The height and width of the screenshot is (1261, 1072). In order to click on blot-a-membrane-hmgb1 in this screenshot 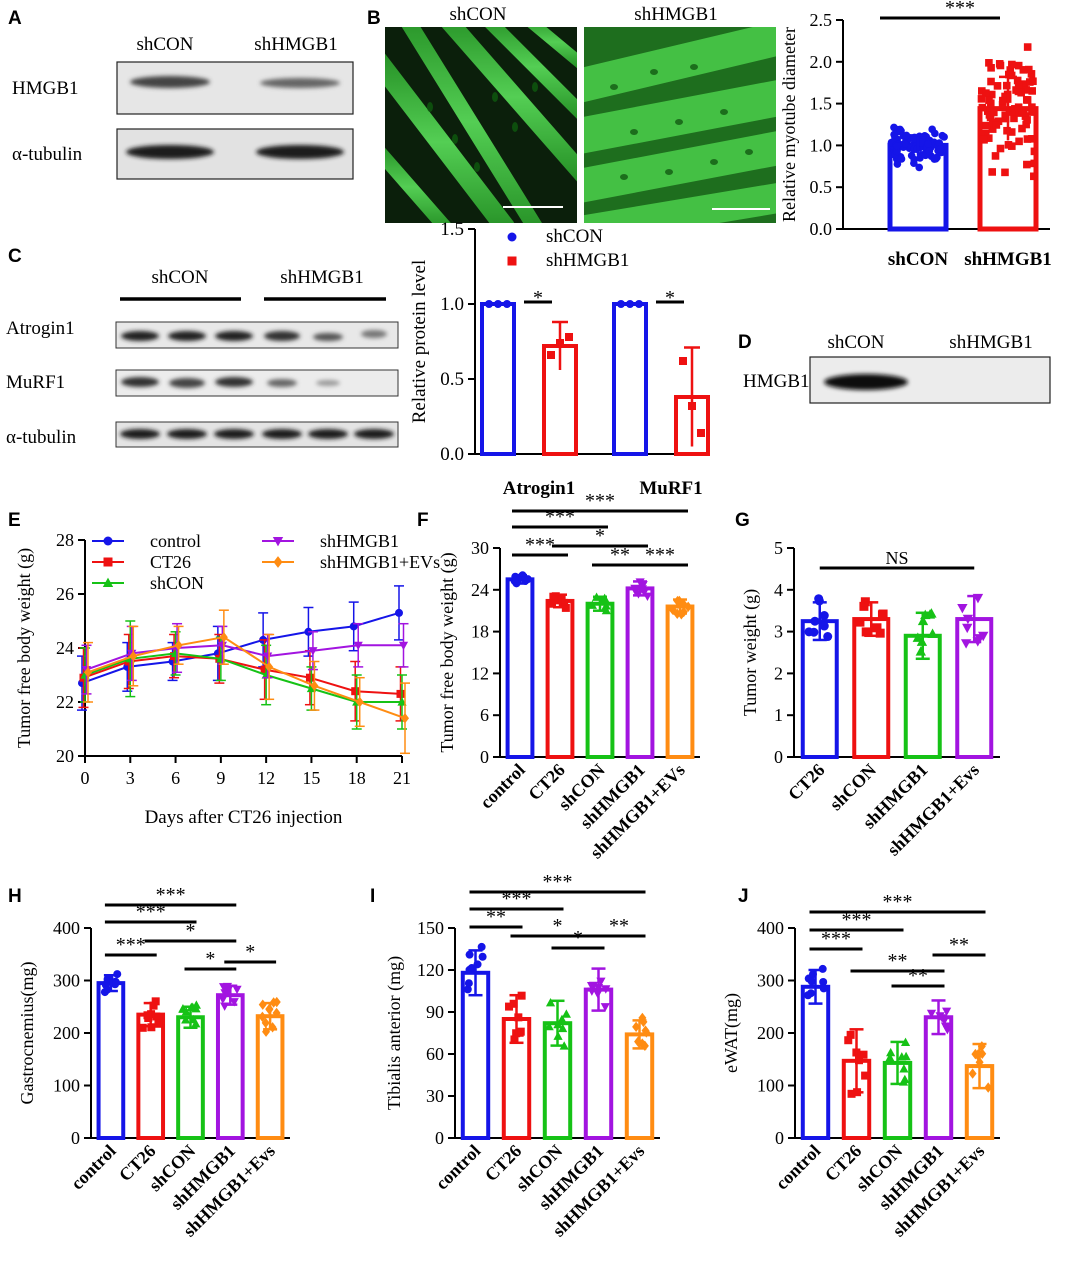, I will do `click(235, 88)`.